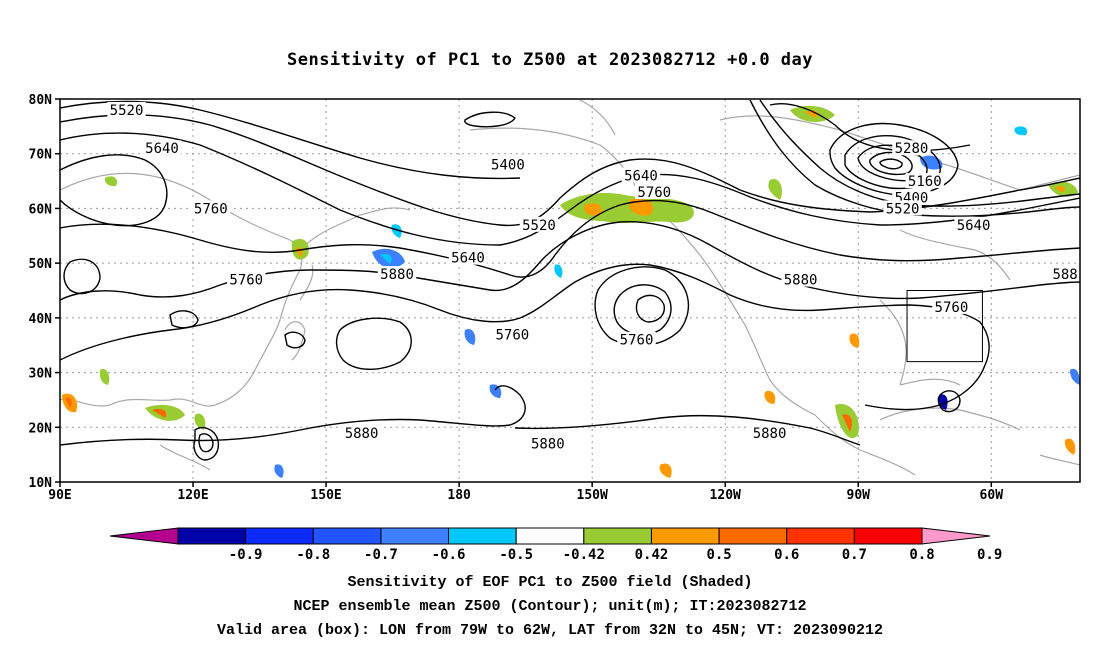 The height and width of the screenshot is (650, 1100). Describe the element at coordinates (992, 495) in the screenshot. I see `lon-label: 60W` at that location.